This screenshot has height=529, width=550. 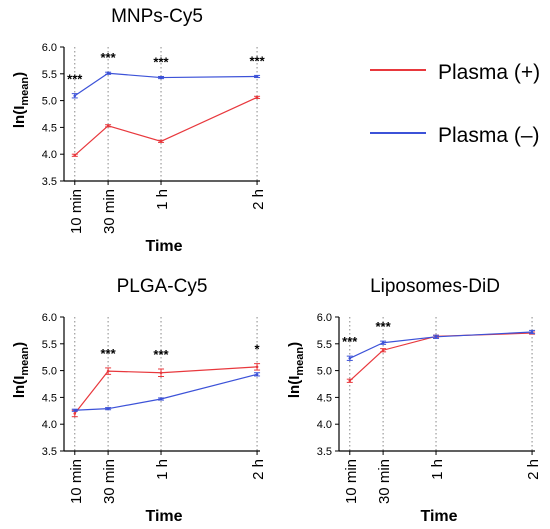 What do you see at coordinates (157, 16) in the screenshot?
I see `chart-title: MNPs-Cy5` at bounding box center [157, 16].